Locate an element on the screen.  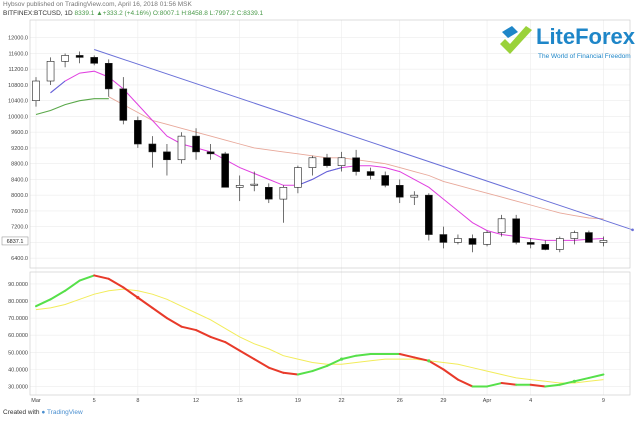
price-tick-label: 11600.0 is located at coordinates (18, 54).